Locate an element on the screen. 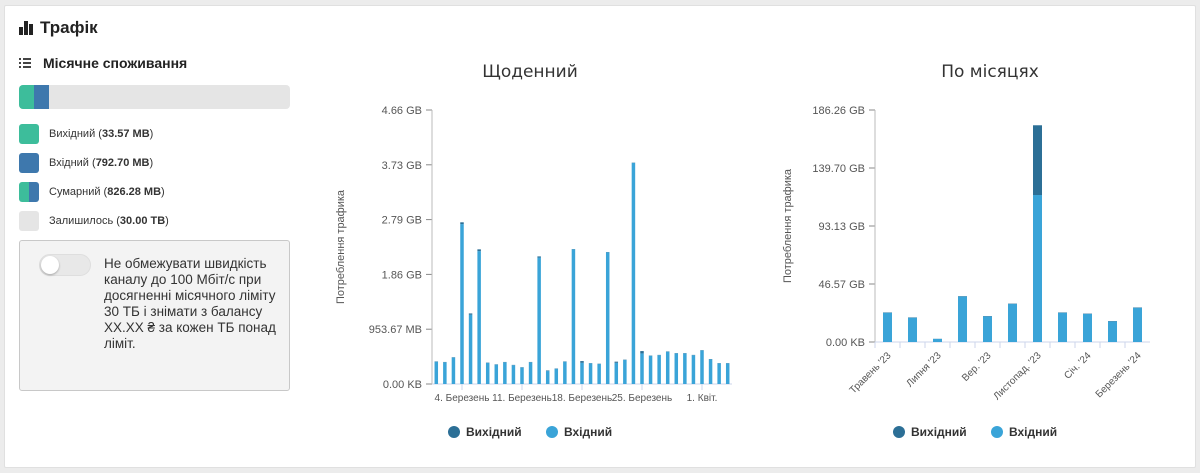 The width and height of the screenshot is (1200, 473). x-tick-label: Січ. '24 is located at coordinates (1078, 366).